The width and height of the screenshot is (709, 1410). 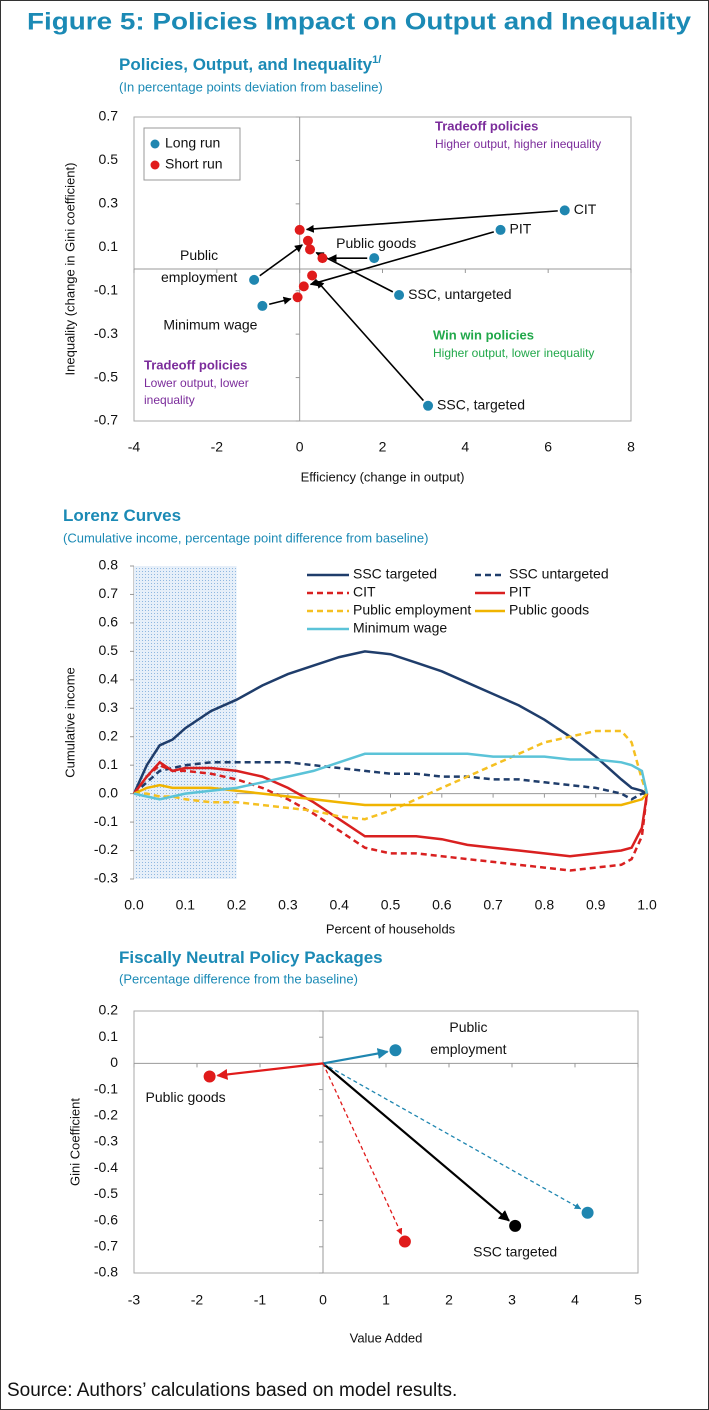 What do you see at coordinates (210, 325) in the screenshot?
I see `point-label: Minimum wage` at bounding box center [210, 325].